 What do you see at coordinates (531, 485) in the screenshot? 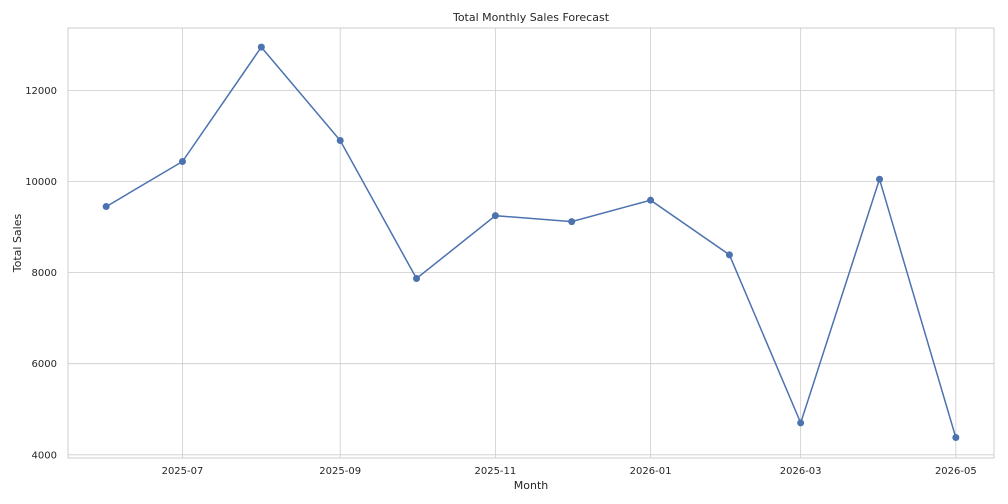
I see `x-axis-label: Month` at bounding box center [531, 485].